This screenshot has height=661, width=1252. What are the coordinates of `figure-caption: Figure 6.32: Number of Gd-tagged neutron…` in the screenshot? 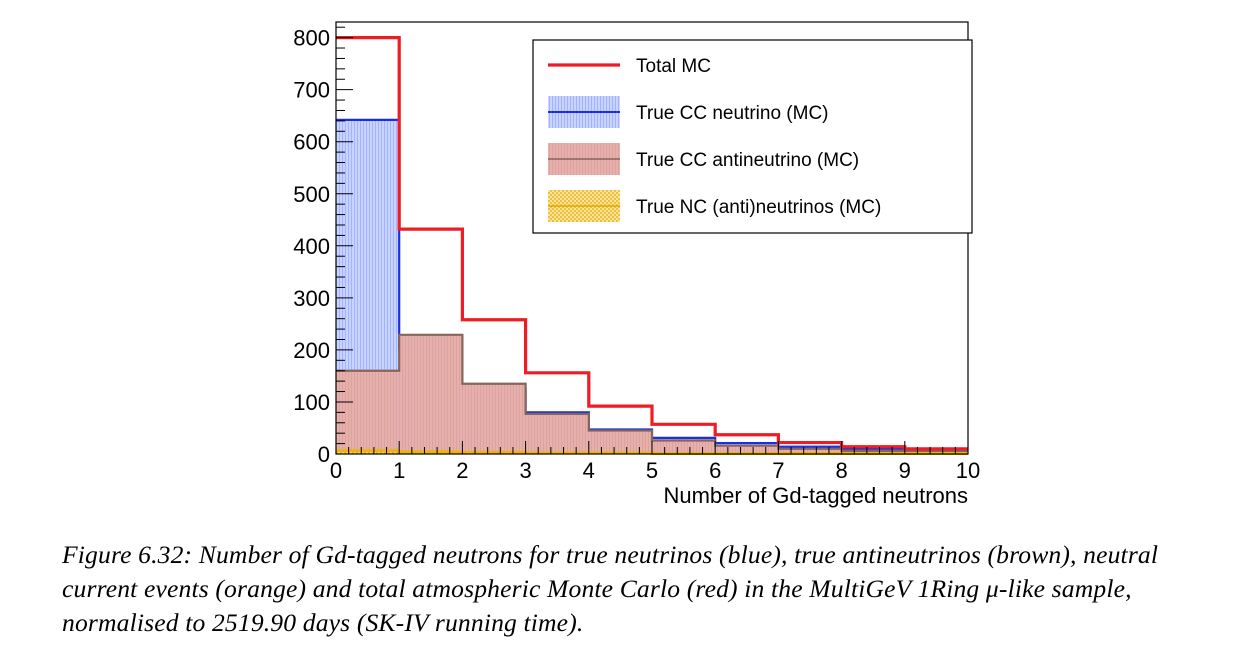 It's located at (610, 588).